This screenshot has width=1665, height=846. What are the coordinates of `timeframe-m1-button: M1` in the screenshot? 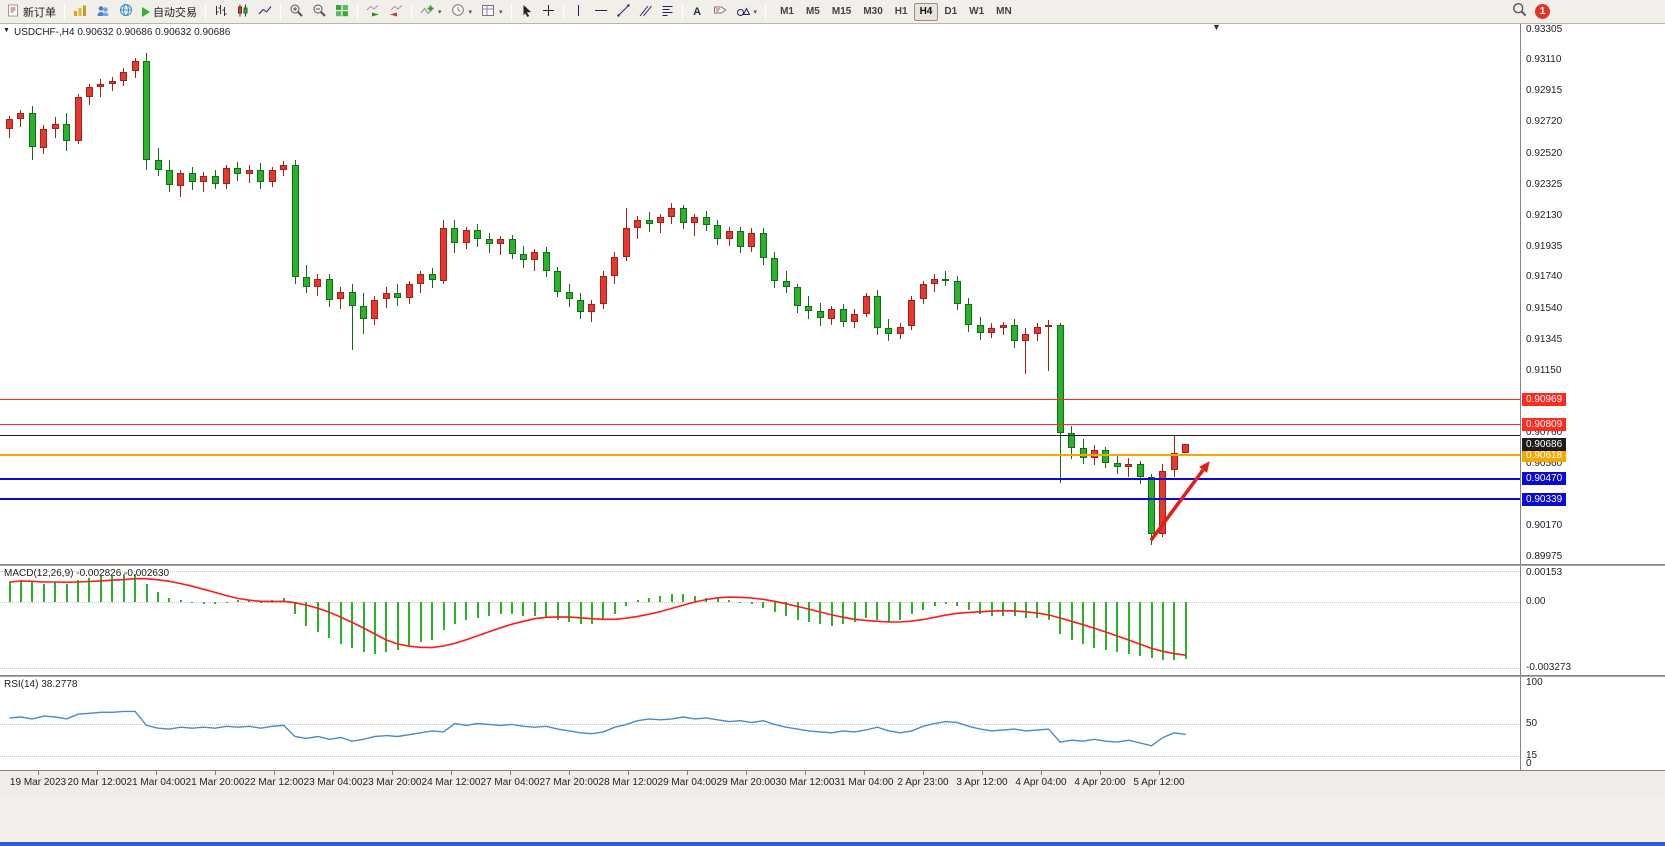 It's located at (787, 11).